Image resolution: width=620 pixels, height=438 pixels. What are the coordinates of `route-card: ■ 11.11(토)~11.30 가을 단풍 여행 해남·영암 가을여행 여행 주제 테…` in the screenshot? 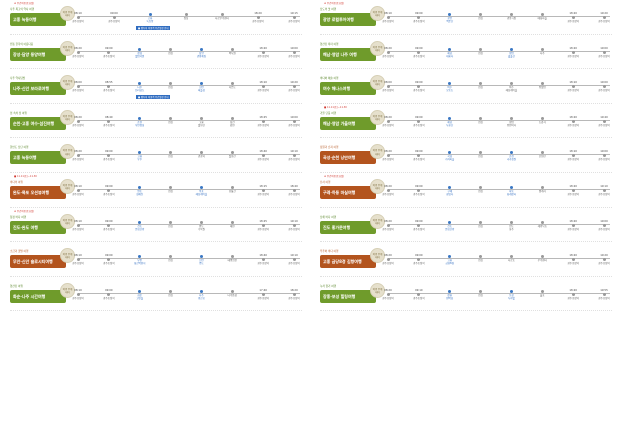 It's located at (466, 121).